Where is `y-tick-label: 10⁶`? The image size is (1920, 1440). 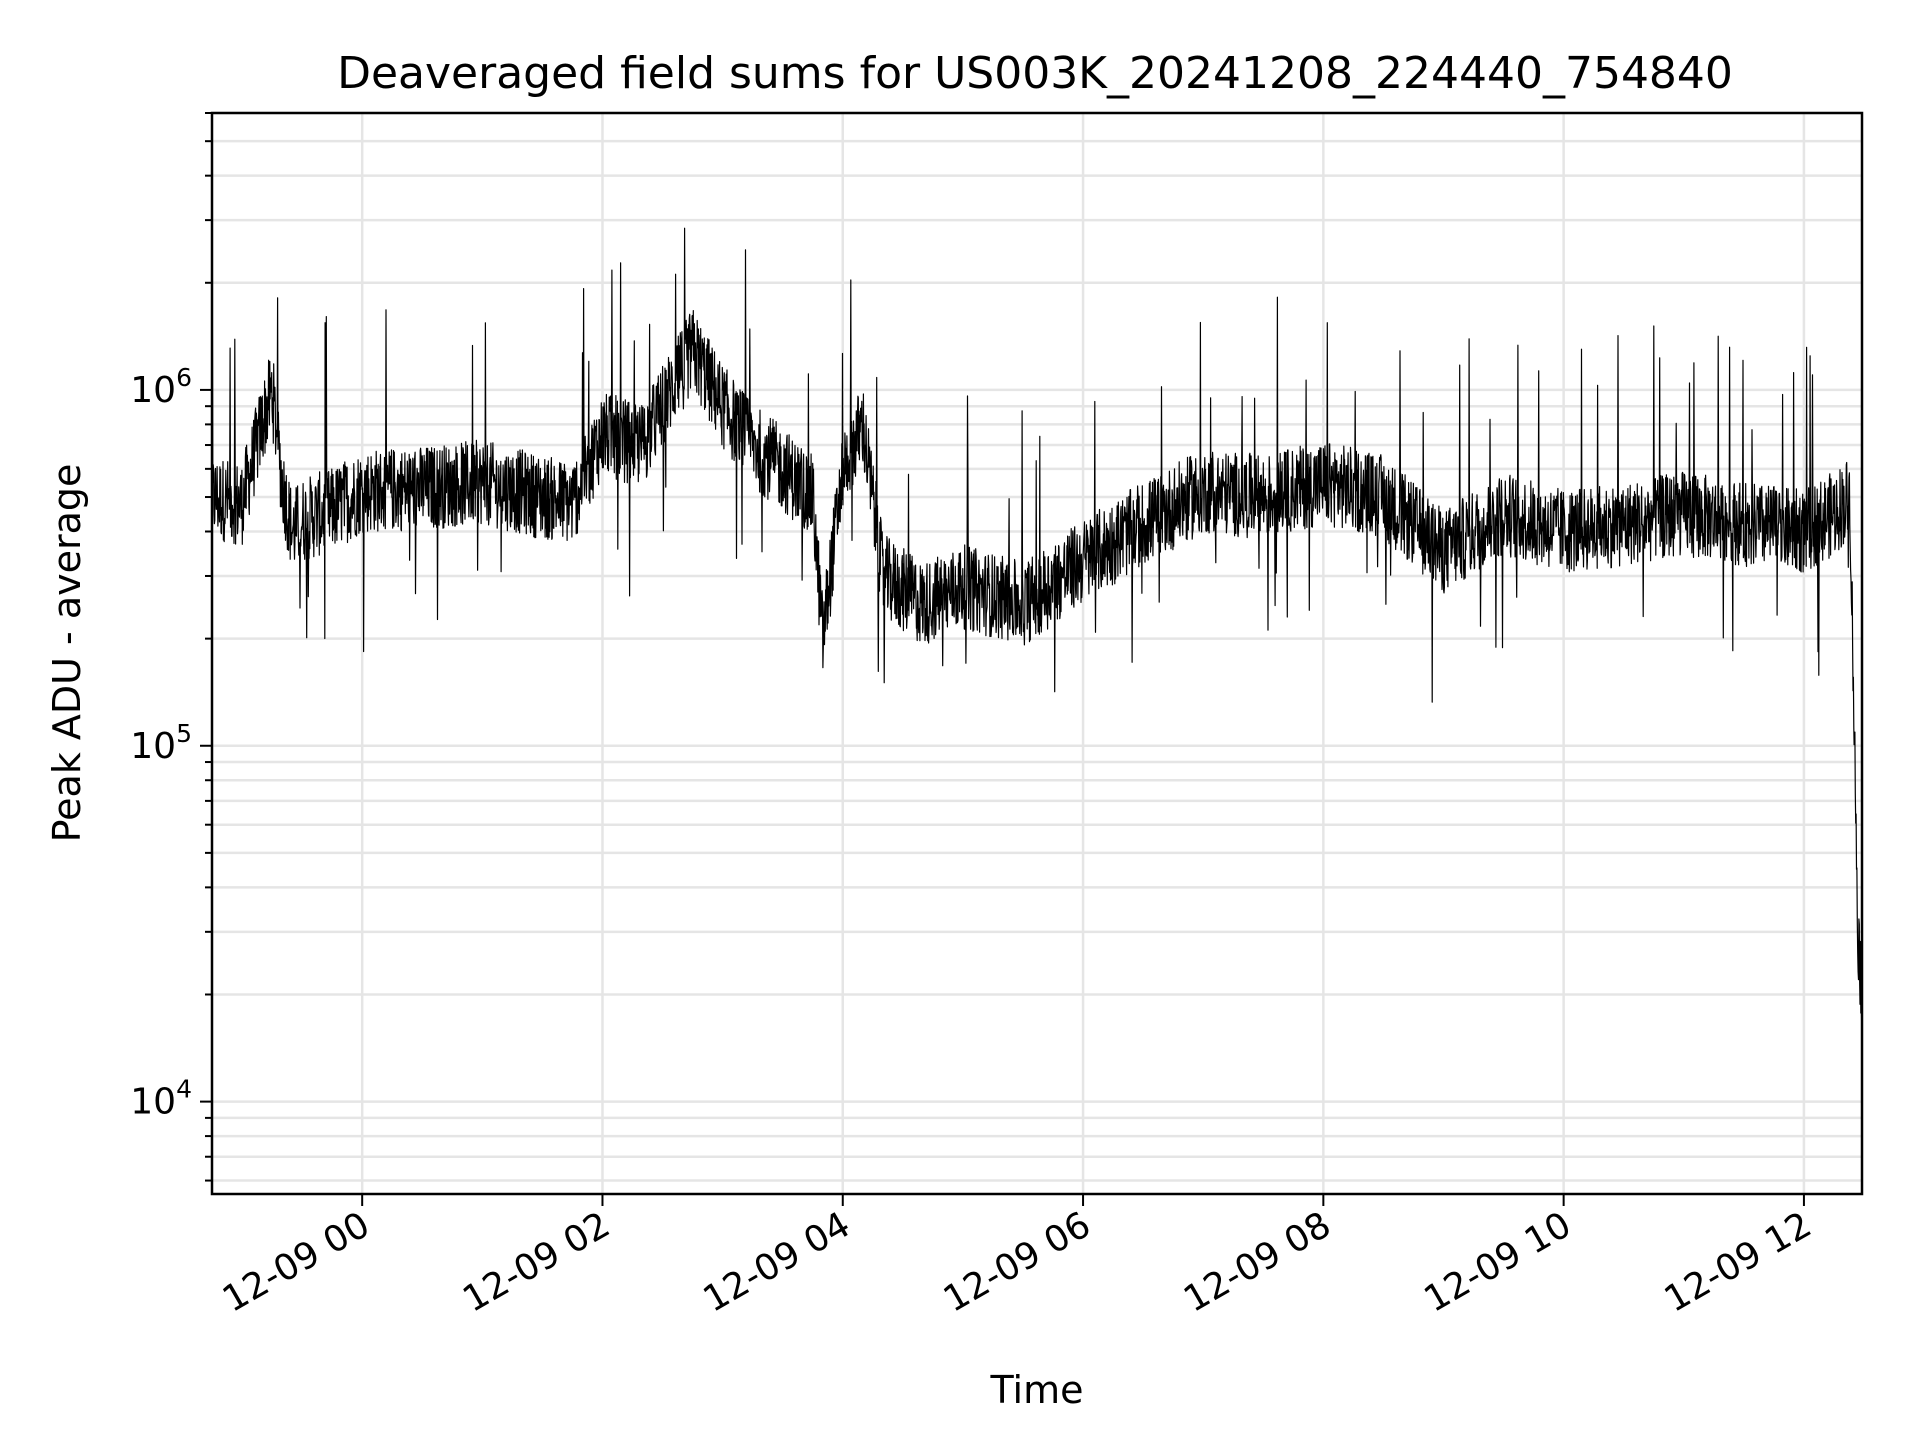 y-tick-label: 10⁶ is located at coordinates (161, 387).